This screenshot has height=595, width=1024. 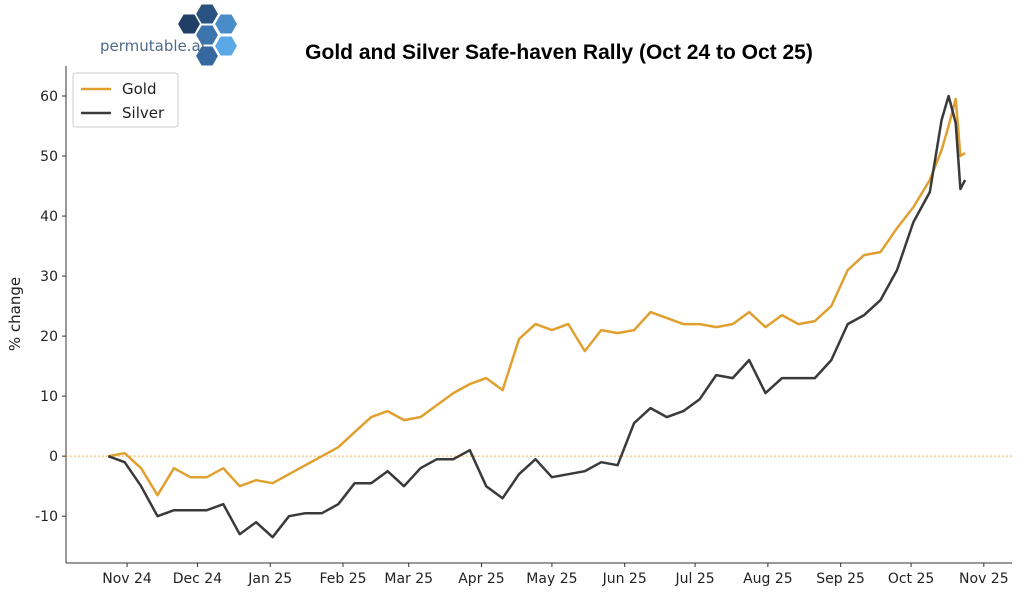 I want to click on legend-label-gold: Gold, so click(x=139, y=89).